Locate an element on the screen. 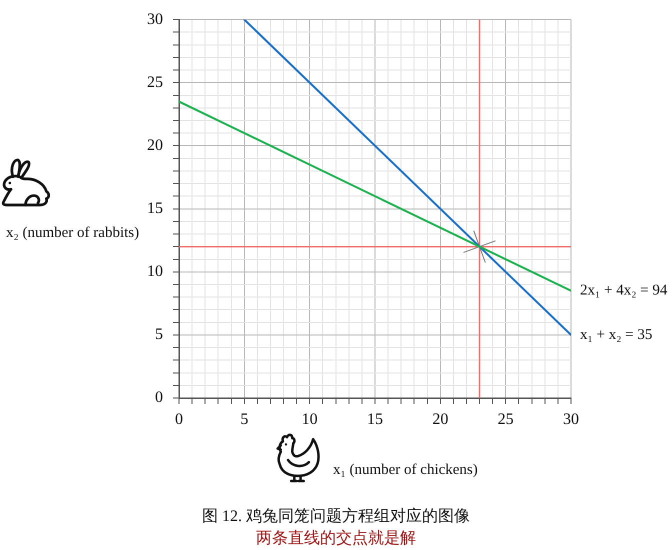 Image resolution: width=672 pixels, height=550 pixels. x-tick-label: 25 is located at coordinates (506, 419).